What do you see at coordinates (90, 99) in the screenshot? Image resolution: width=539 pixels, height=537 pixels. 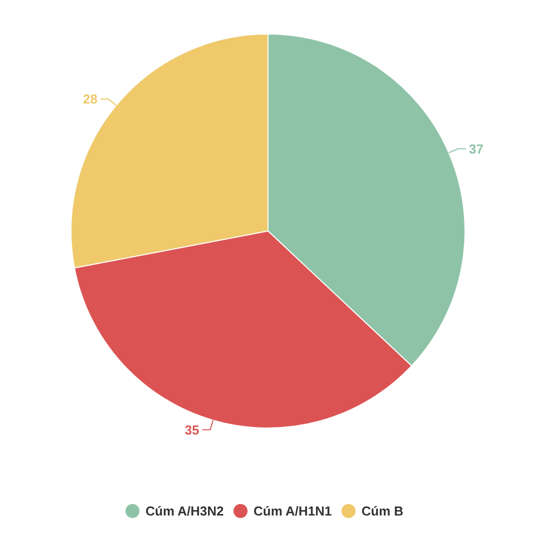 I see `data-label: 28` at bounding box center [90, 99].